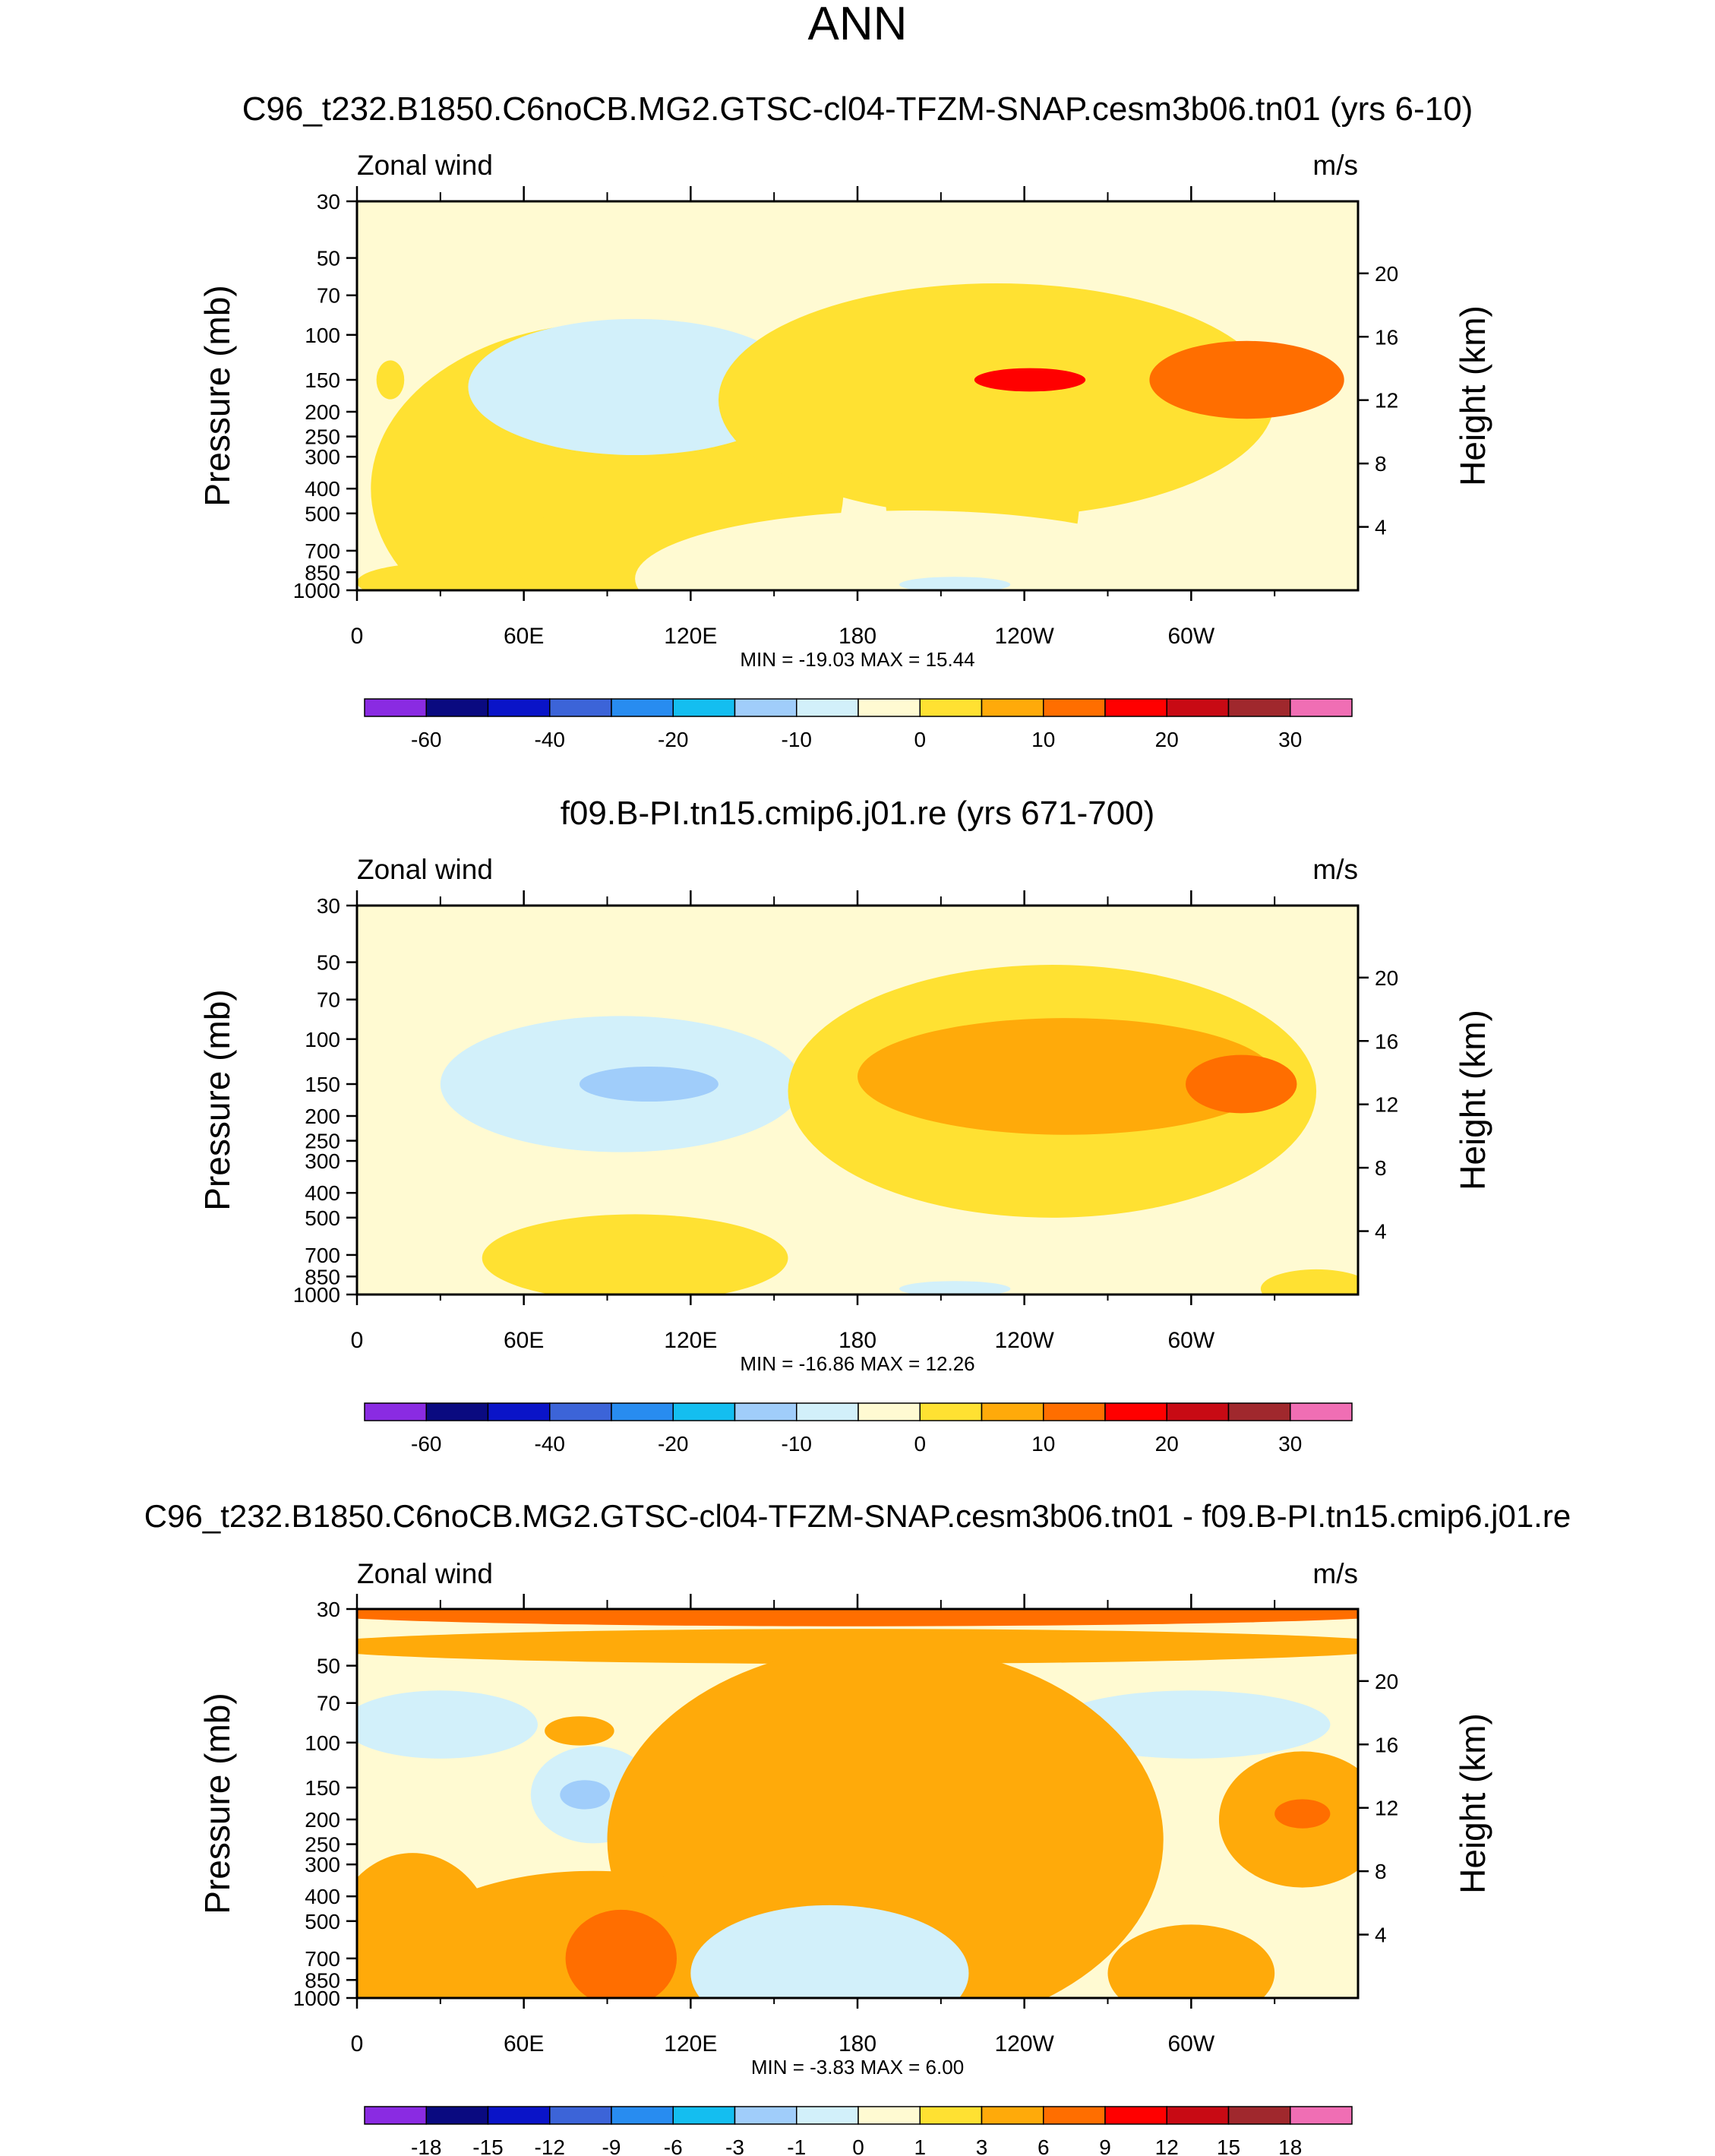  I want to click on panel-3-colorbar-label: 9, so click(1105, 2145).